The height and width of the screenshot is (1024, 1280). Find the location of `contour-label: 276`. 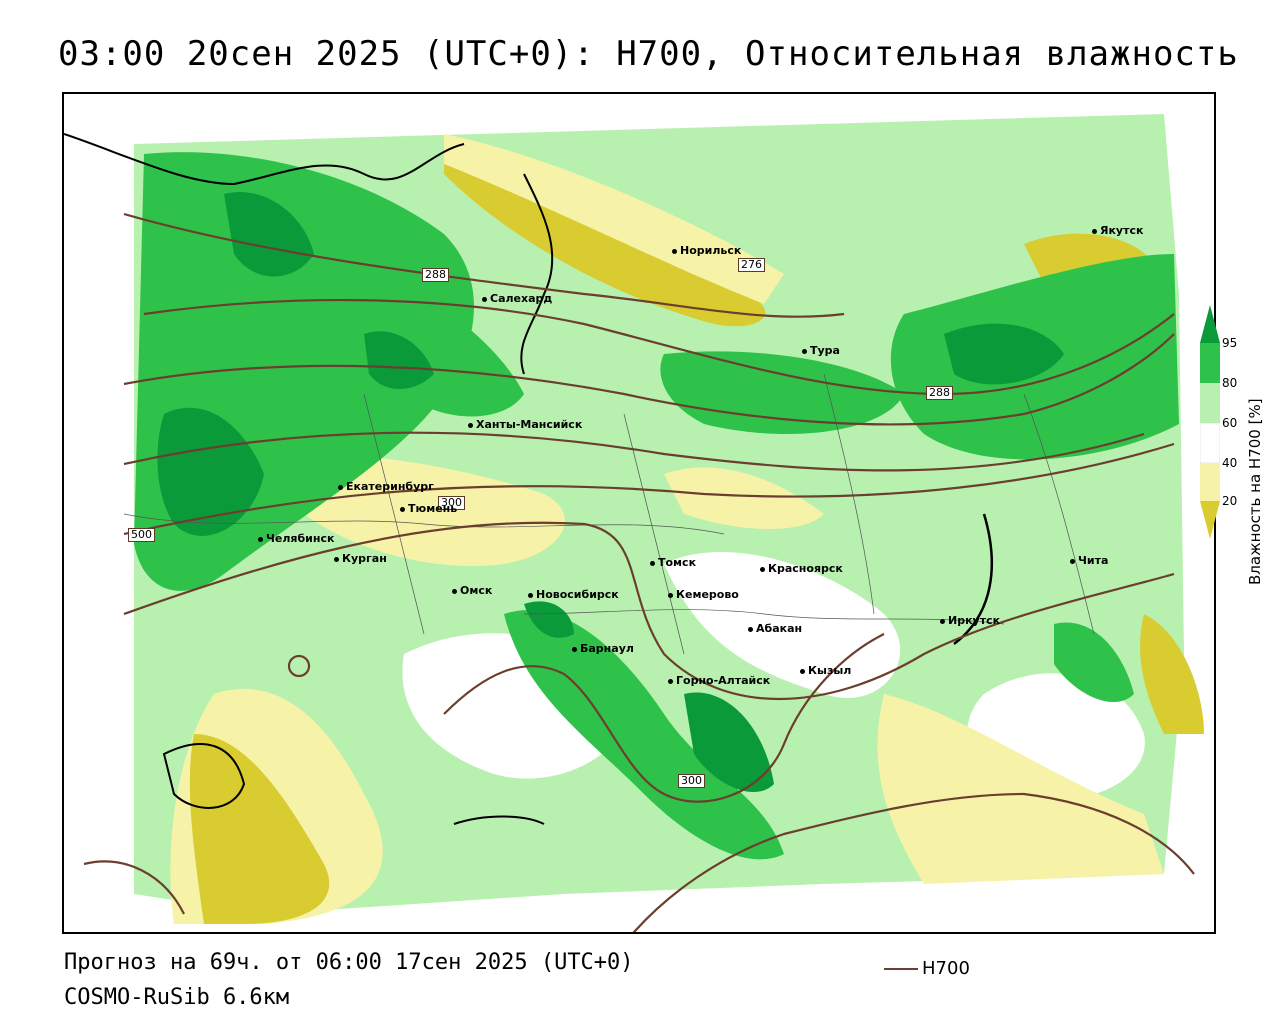

contour-label: 276 is located at coordinates (751, 265).